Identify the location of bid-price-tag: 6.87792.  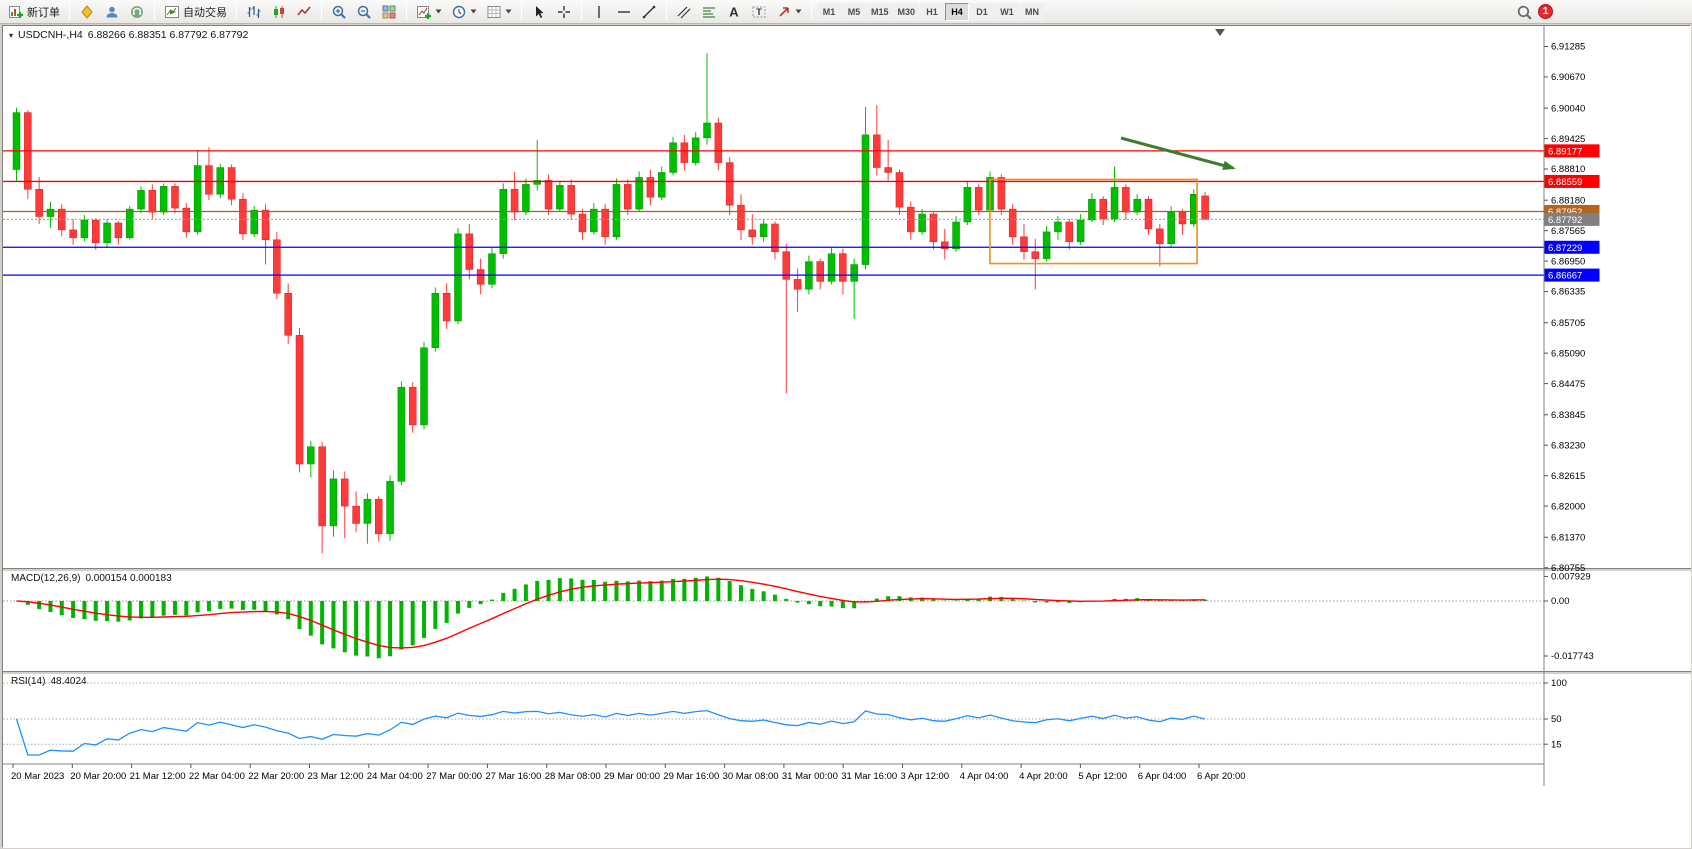
(1572, 219).